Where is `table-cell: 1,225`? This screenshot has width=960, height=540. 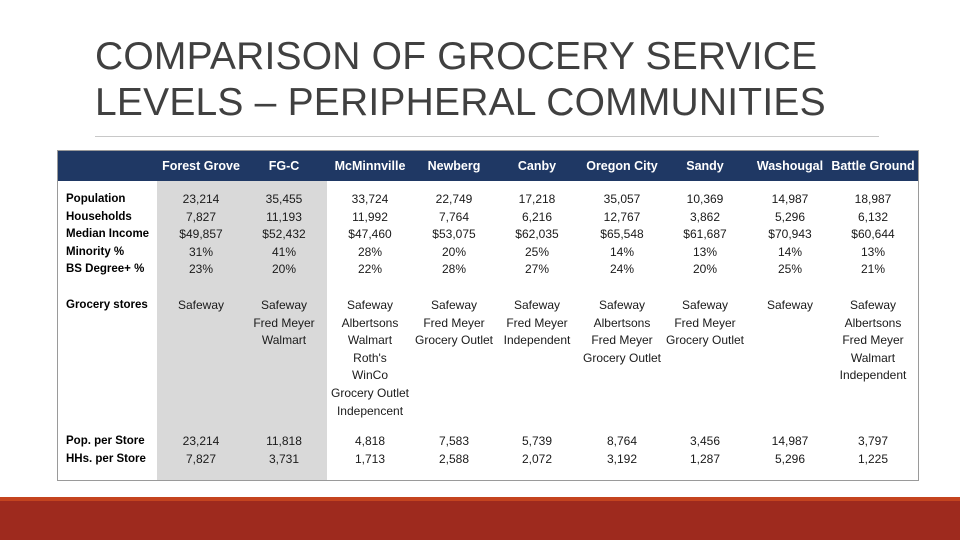 table-cell: 1,225 is located at coordinates (873, 459).